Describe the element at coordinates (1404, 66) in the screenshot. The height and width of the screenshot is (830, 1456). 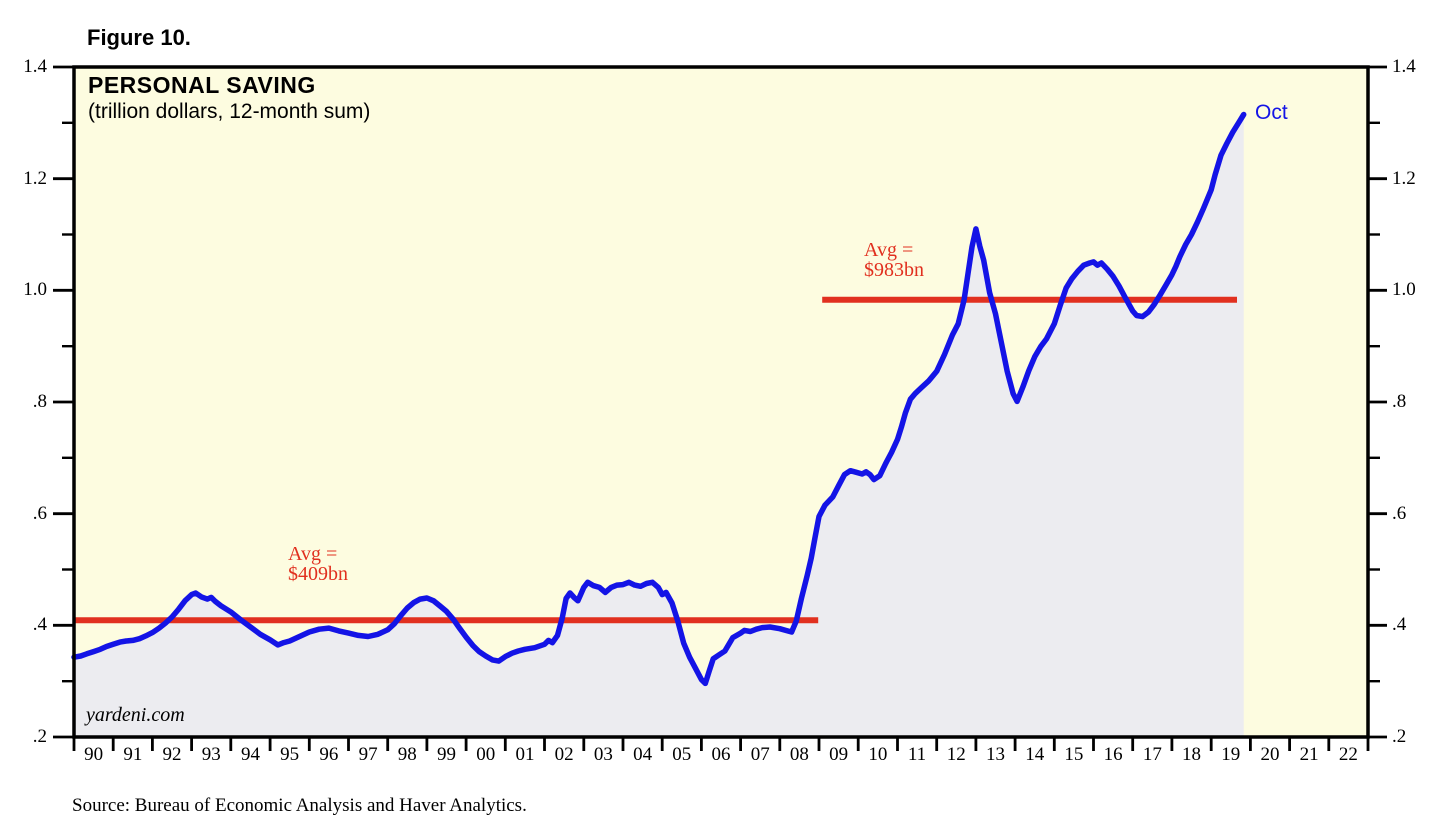
I see `y-axis-tick-label-right: 1.4` at that location.